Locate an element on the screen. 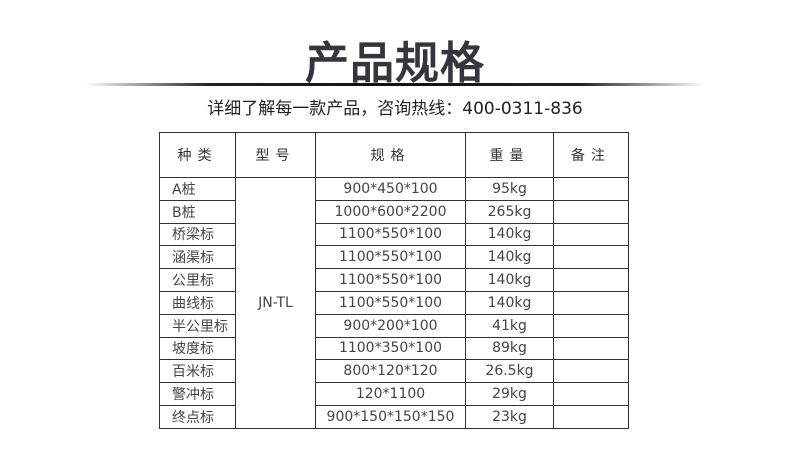 The image size is (790, 465). hotline-text: 详细了解每一款产品，咨询热线：400-0311-836 is located at coordinates (395, 109).